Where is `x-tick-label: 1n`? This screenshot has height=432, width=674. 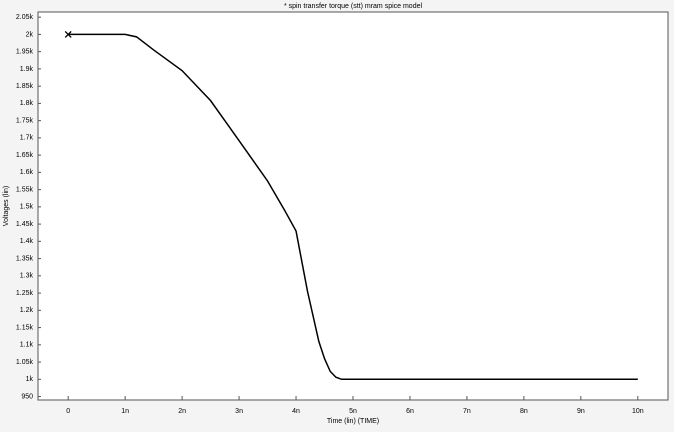
x-tick-label: 1n is located at coordinates (125, 411).